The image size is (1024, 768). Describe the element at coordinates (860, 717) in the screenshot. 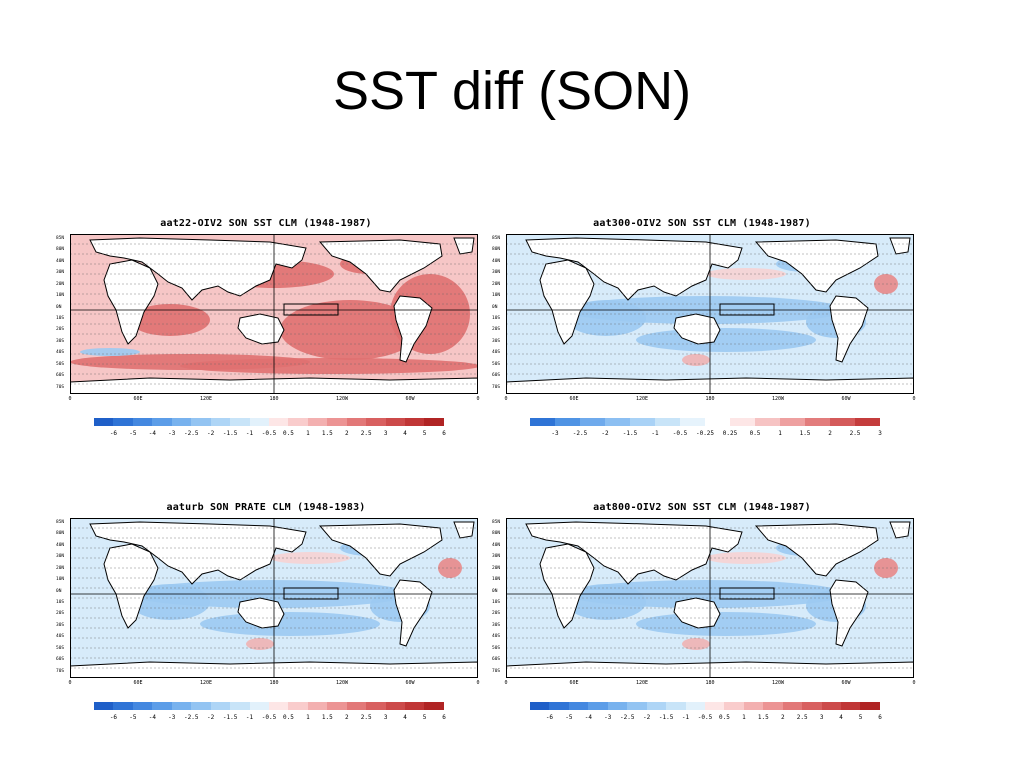

I see `colorbar-label: 5` at that location.